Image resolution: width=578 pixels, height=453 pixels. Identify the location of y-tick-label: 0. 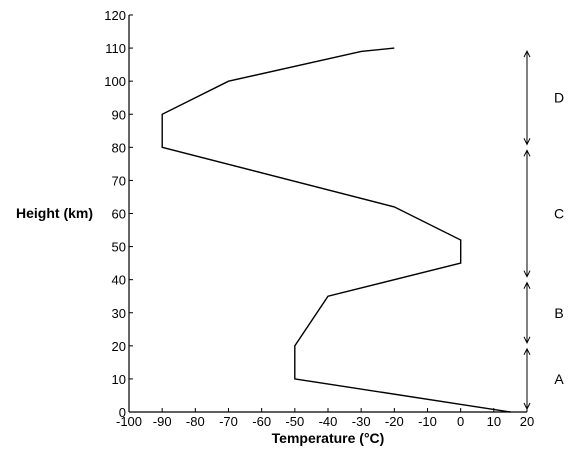
(122, 412).